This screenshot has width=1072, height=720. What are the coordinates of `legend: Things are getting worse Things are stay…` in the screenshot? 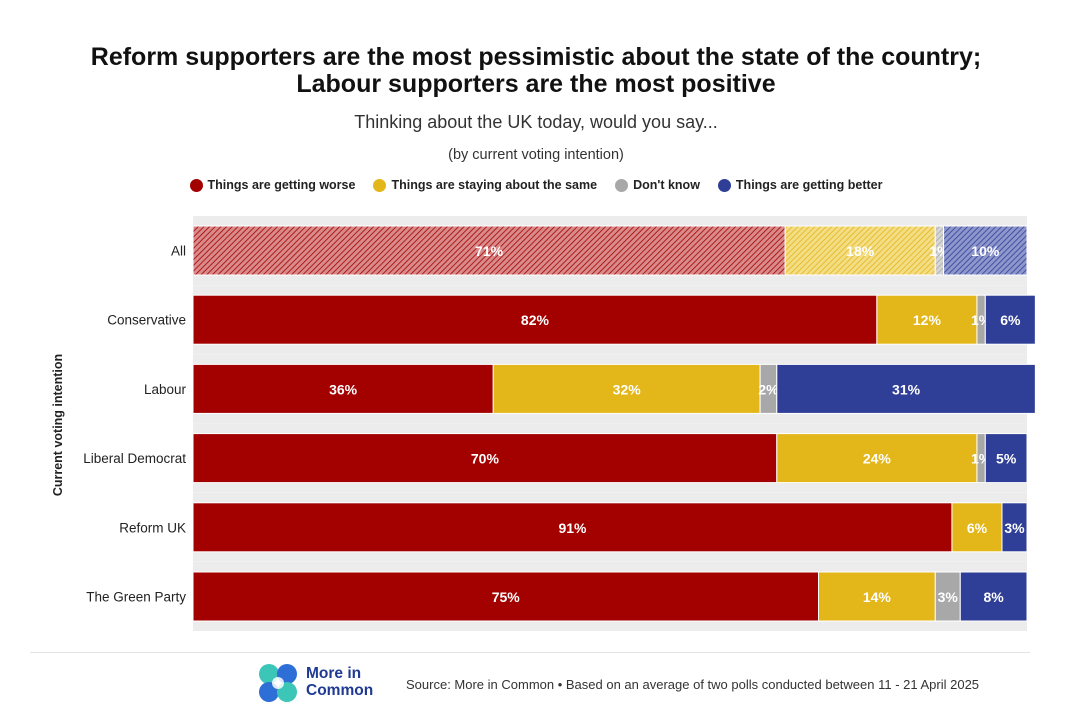 It's located at (536, 185).